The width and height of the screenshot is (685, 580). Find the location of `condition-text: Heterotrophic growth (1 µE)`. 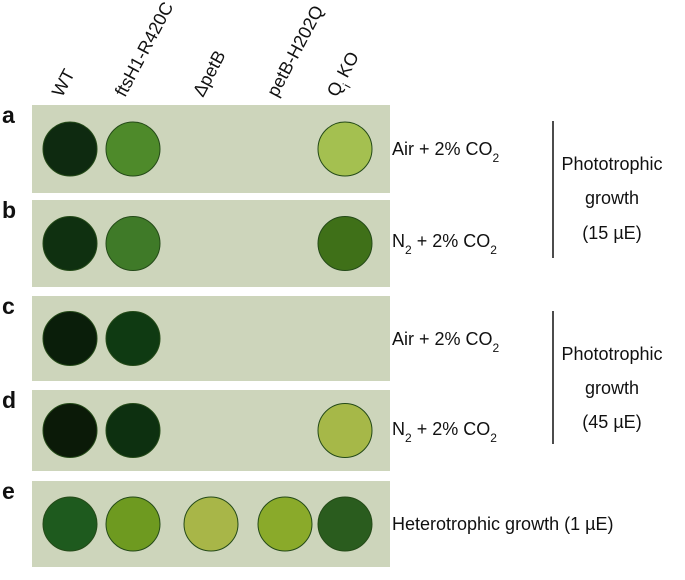

condition-text: Heterotrophic growth (1 µE) is located at coordinates (502, 524).